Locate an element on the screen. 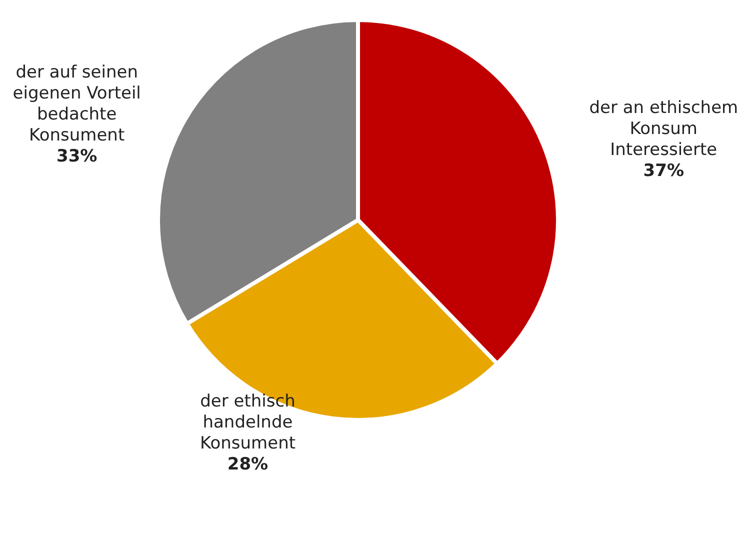  slice-label: der an ethischem Konsum Interessierte is located at coordinates (663, 129).